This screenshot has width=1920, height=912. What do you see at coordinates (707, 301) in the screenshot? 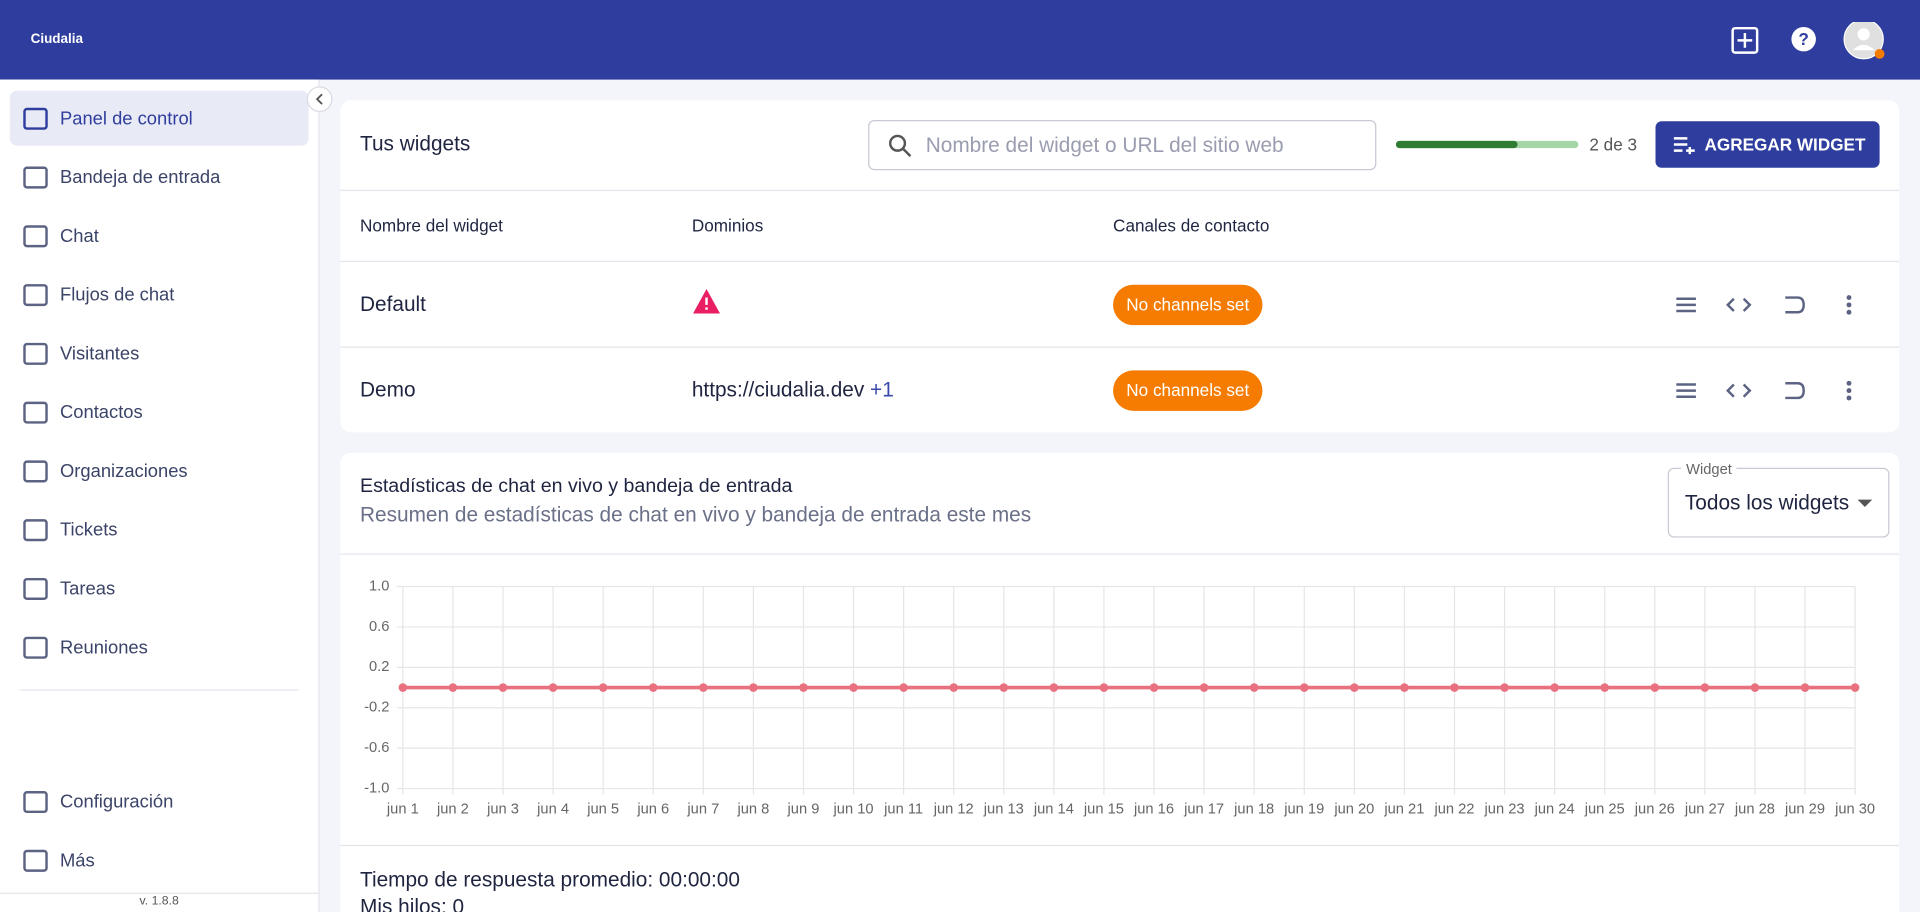
I see `warning-icon` at bounding box center [707, 301].